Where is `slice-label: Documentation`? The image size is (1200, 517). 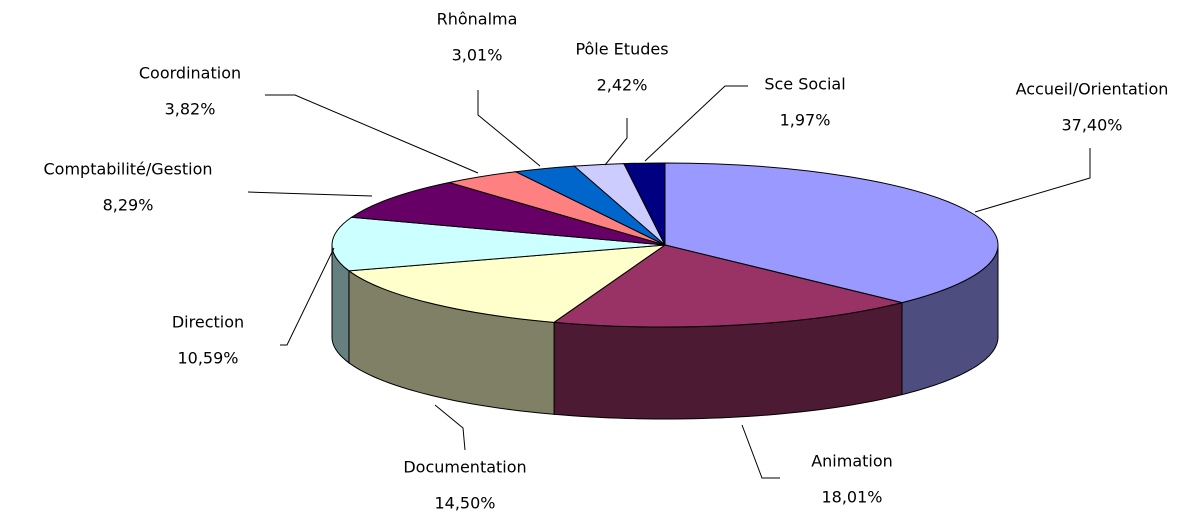
slice-label: Documentation is located at coordinates (464, 467).